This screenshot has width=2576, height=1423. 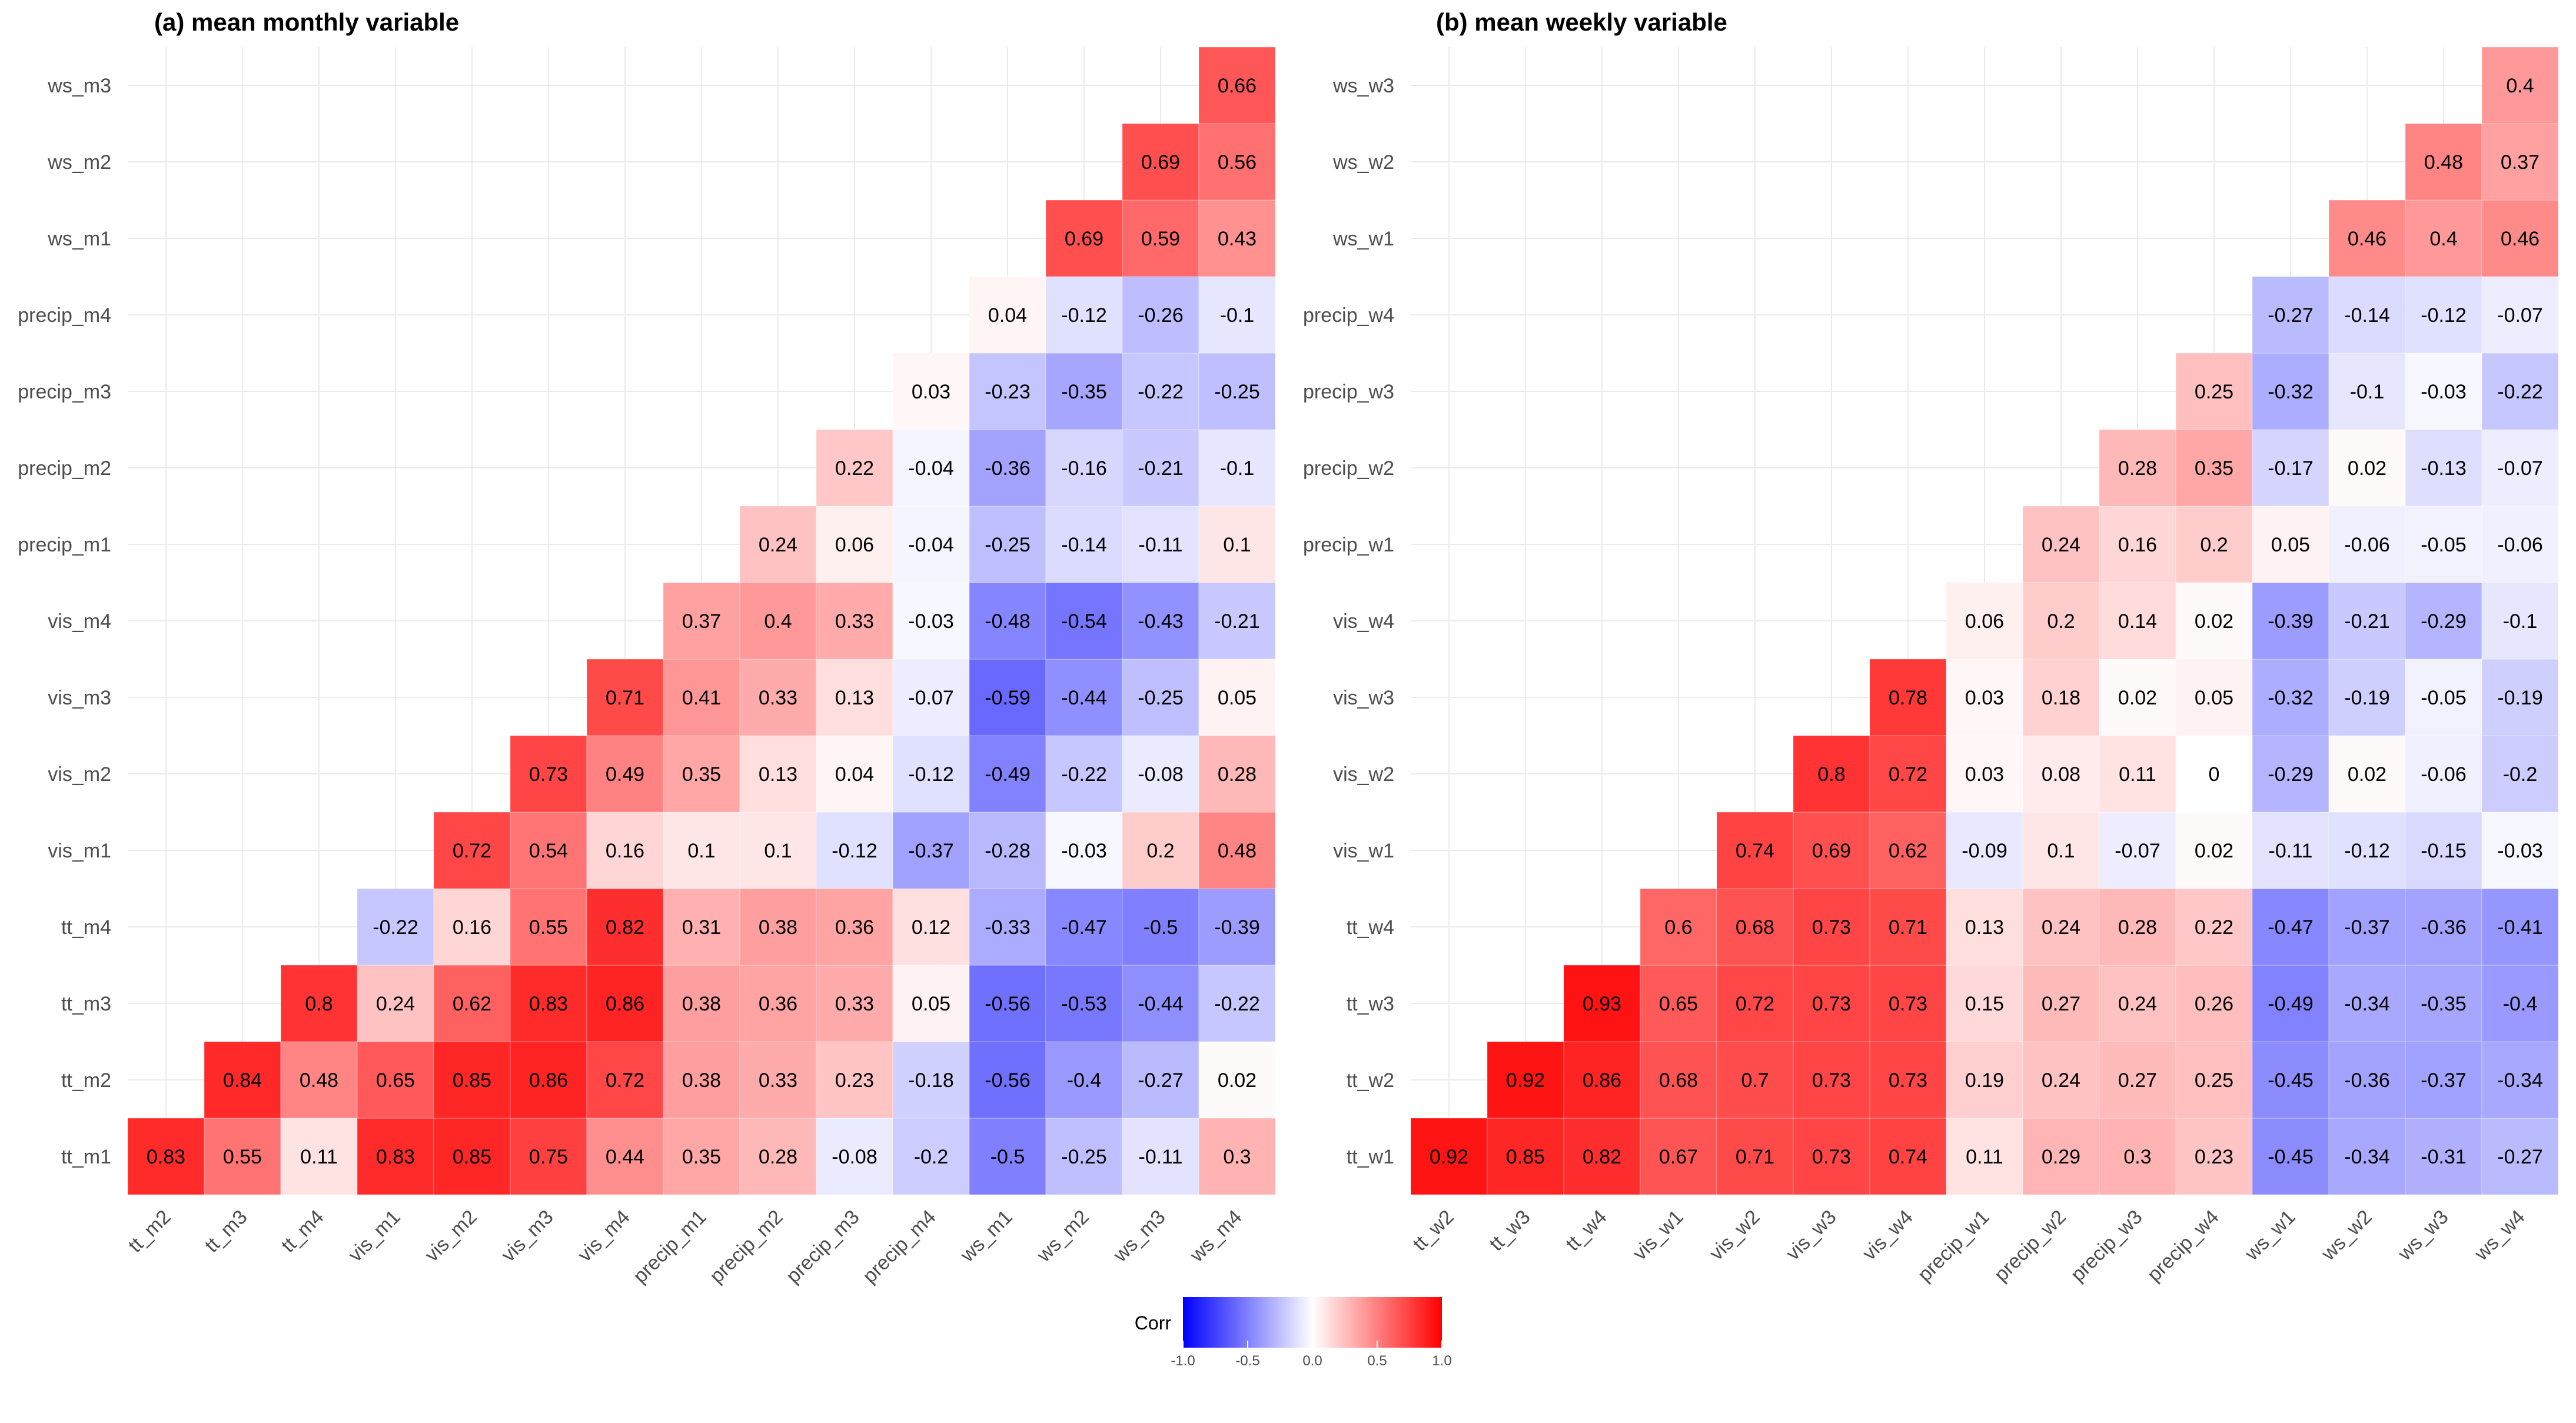 I want to click on y-tick-label: ws_w2, so click(x=1363, y=162).